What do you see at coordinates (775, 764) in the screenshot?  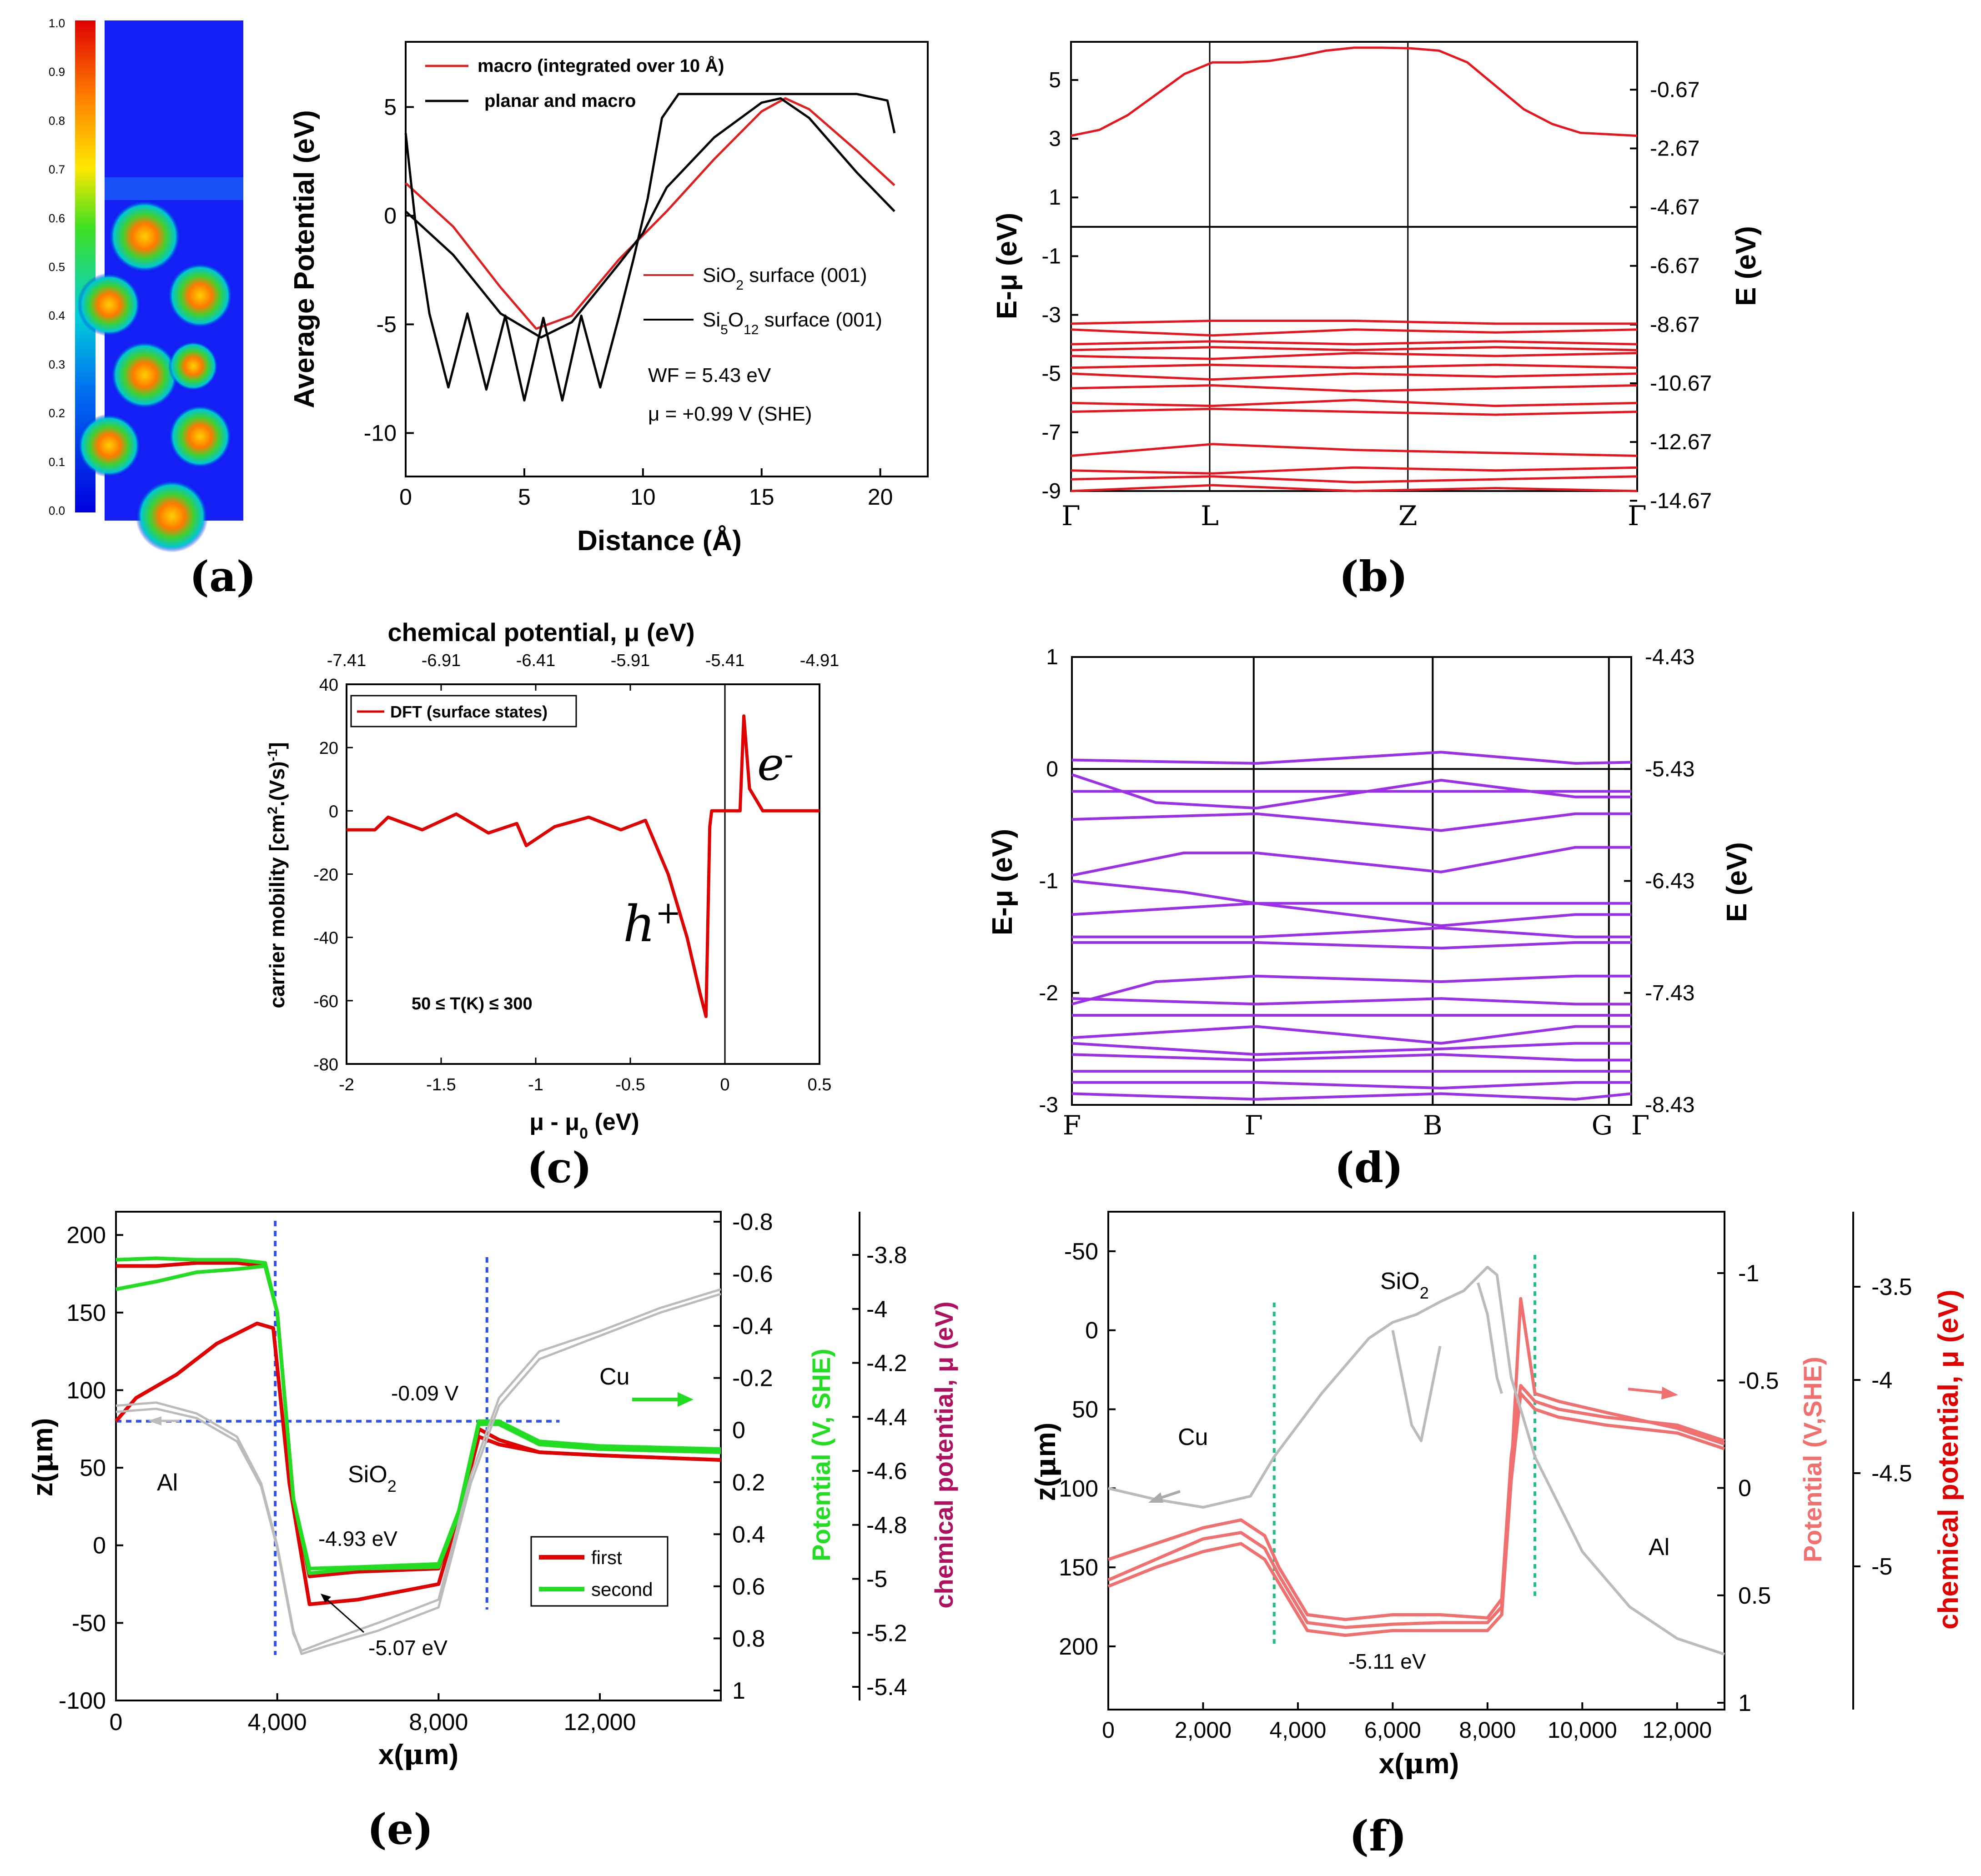 I see `annotation-electron: e-` at bounding box center [775, 764].